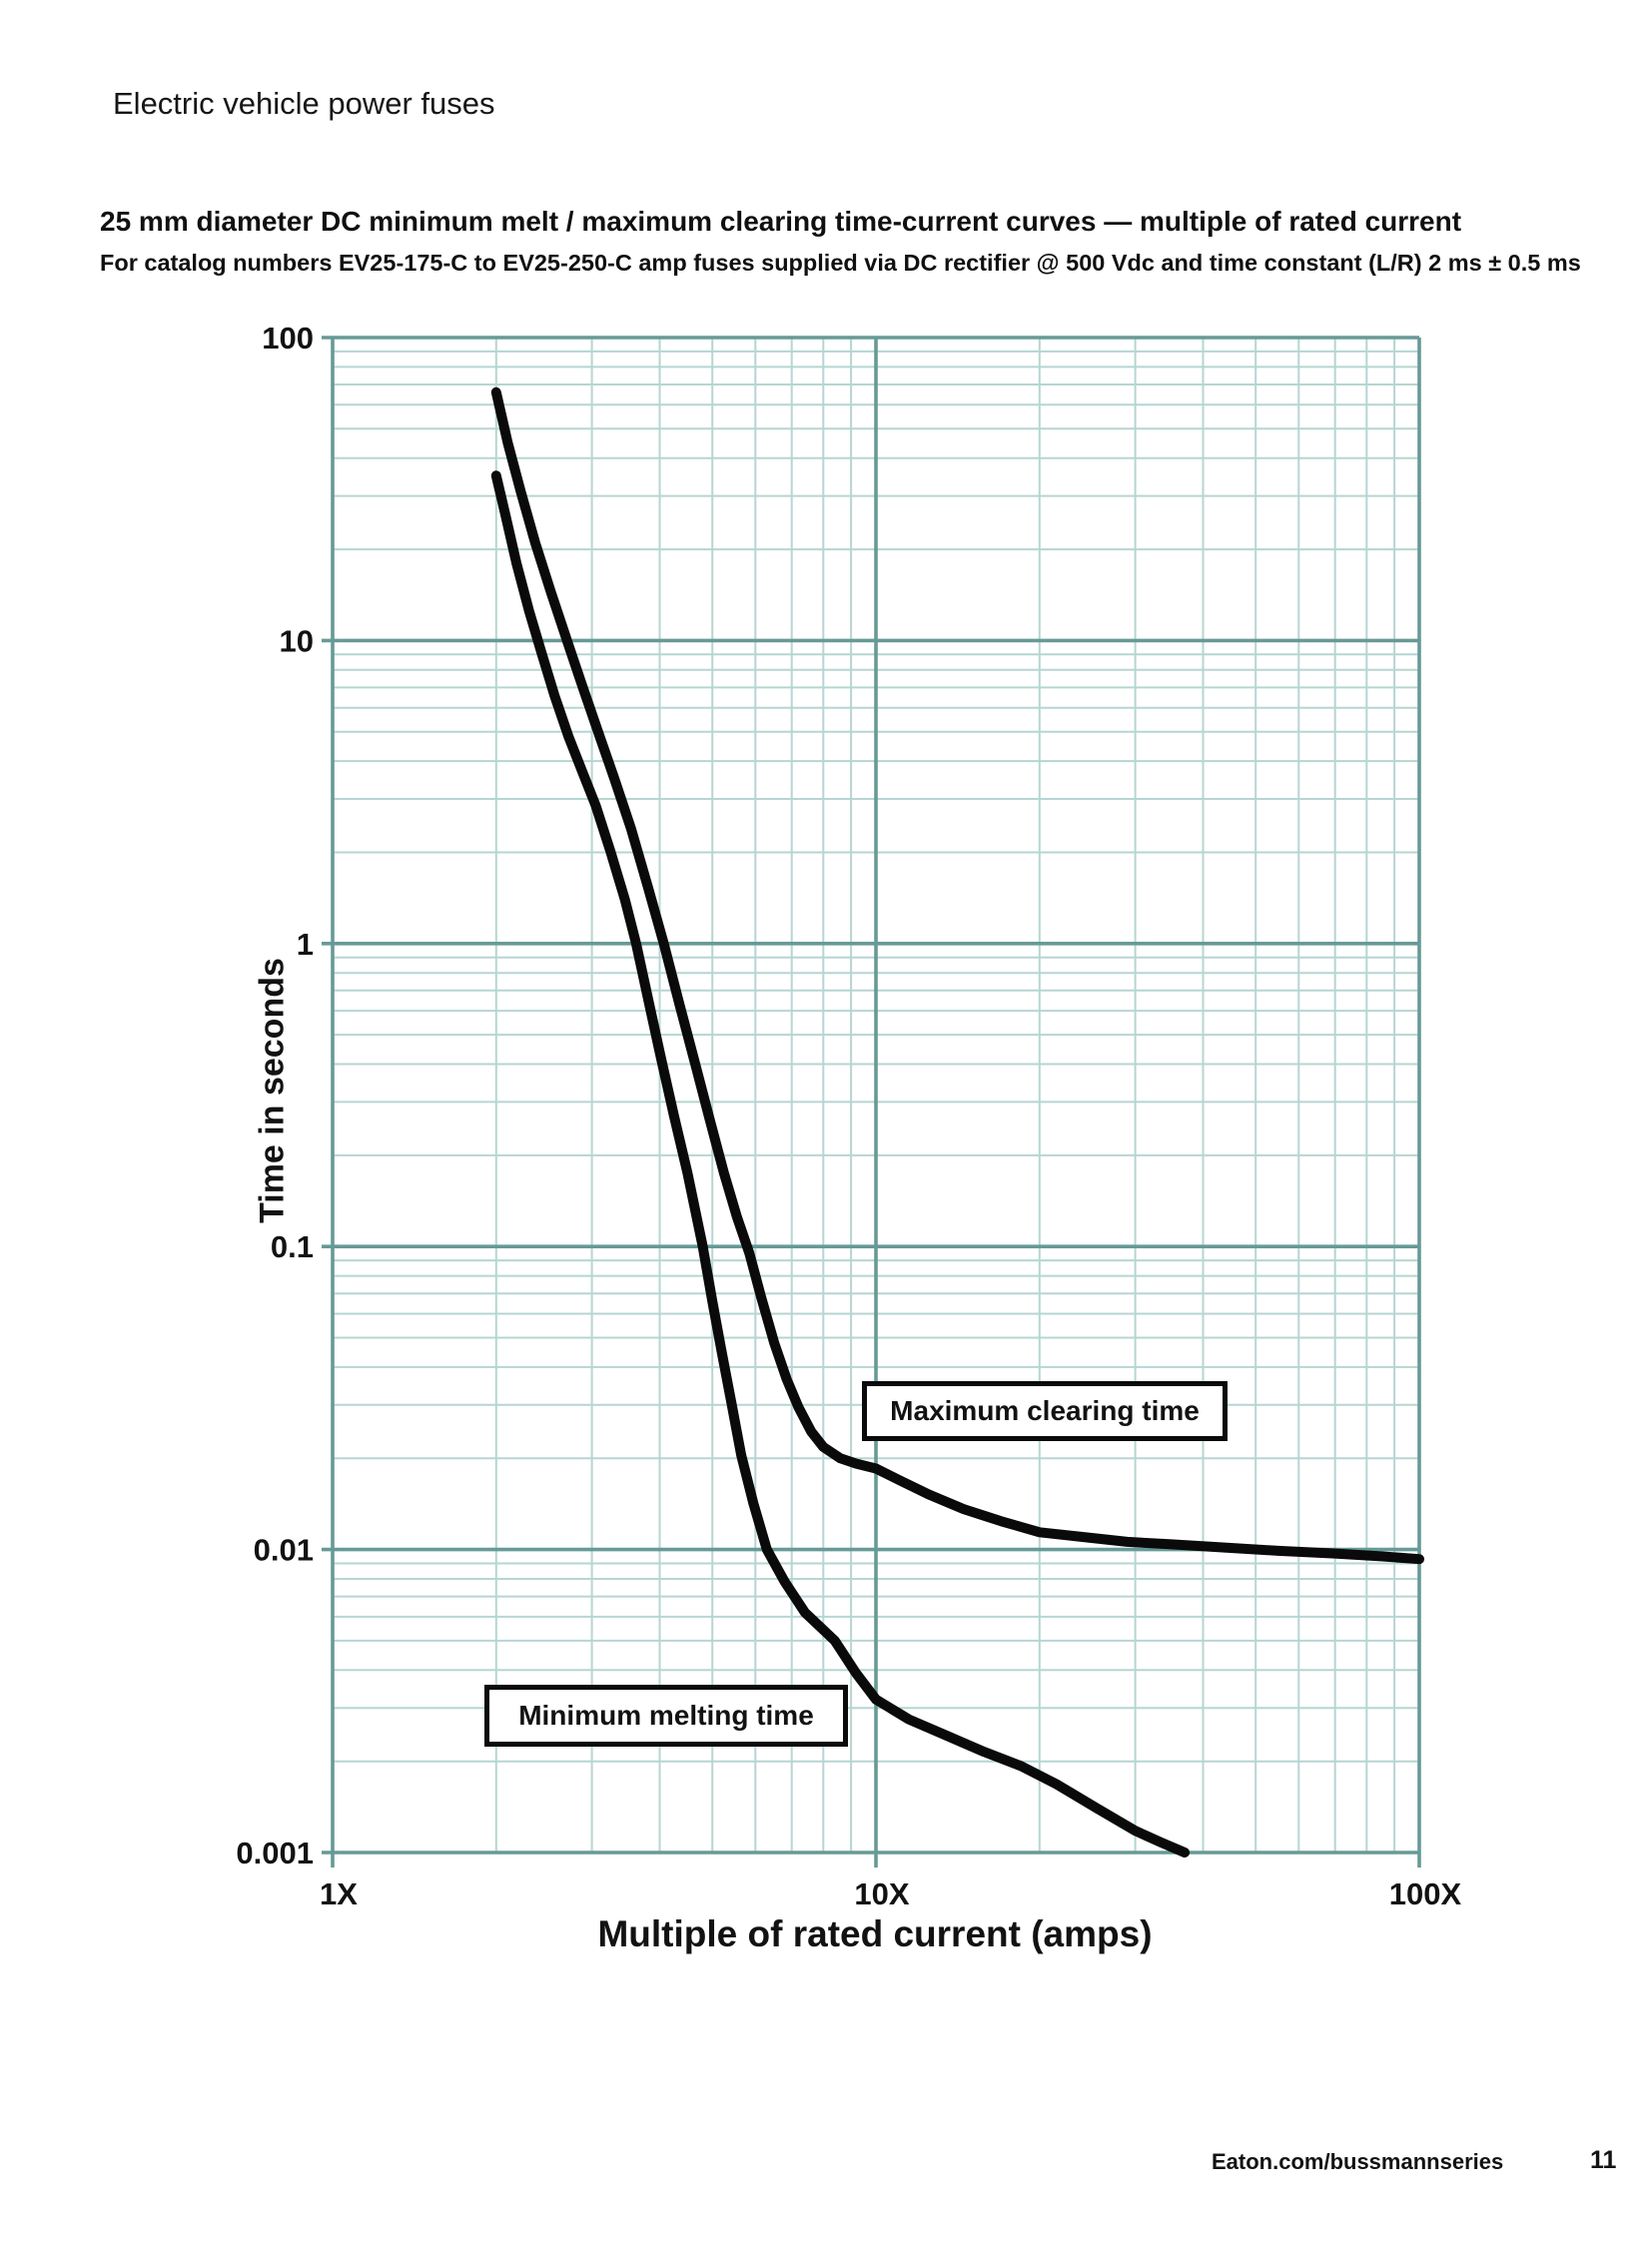 This screenshot has height=2242, width=1652. What do you see at coordinates (1045, 1411) in the screenshot?
I see `label-box-maximum-clearing-time: Maximum clearing time` at bounding box center [1045, 1411].